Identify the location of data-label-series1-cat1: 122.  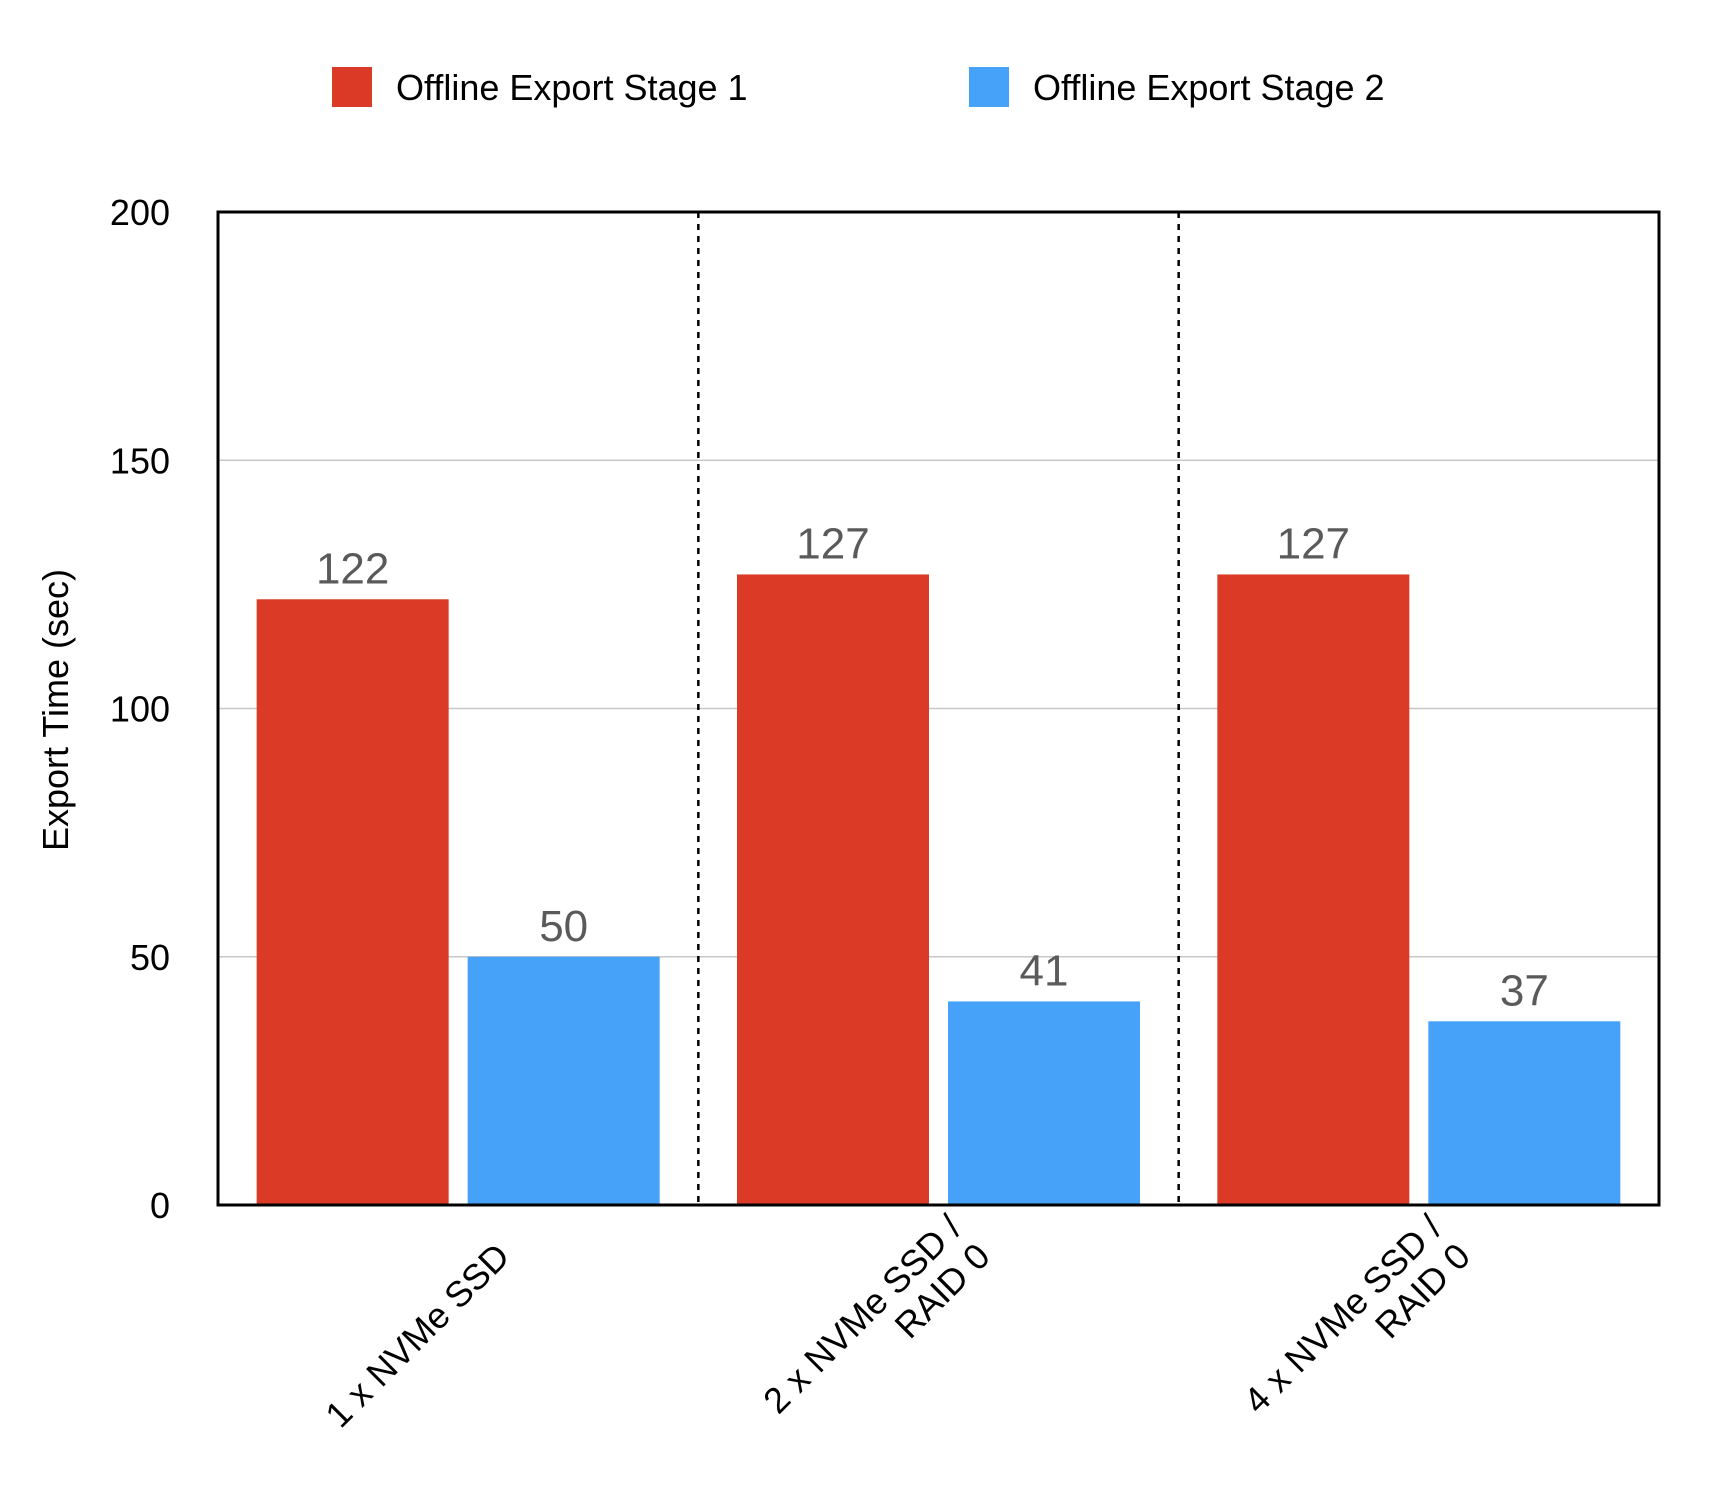
(352, 568).